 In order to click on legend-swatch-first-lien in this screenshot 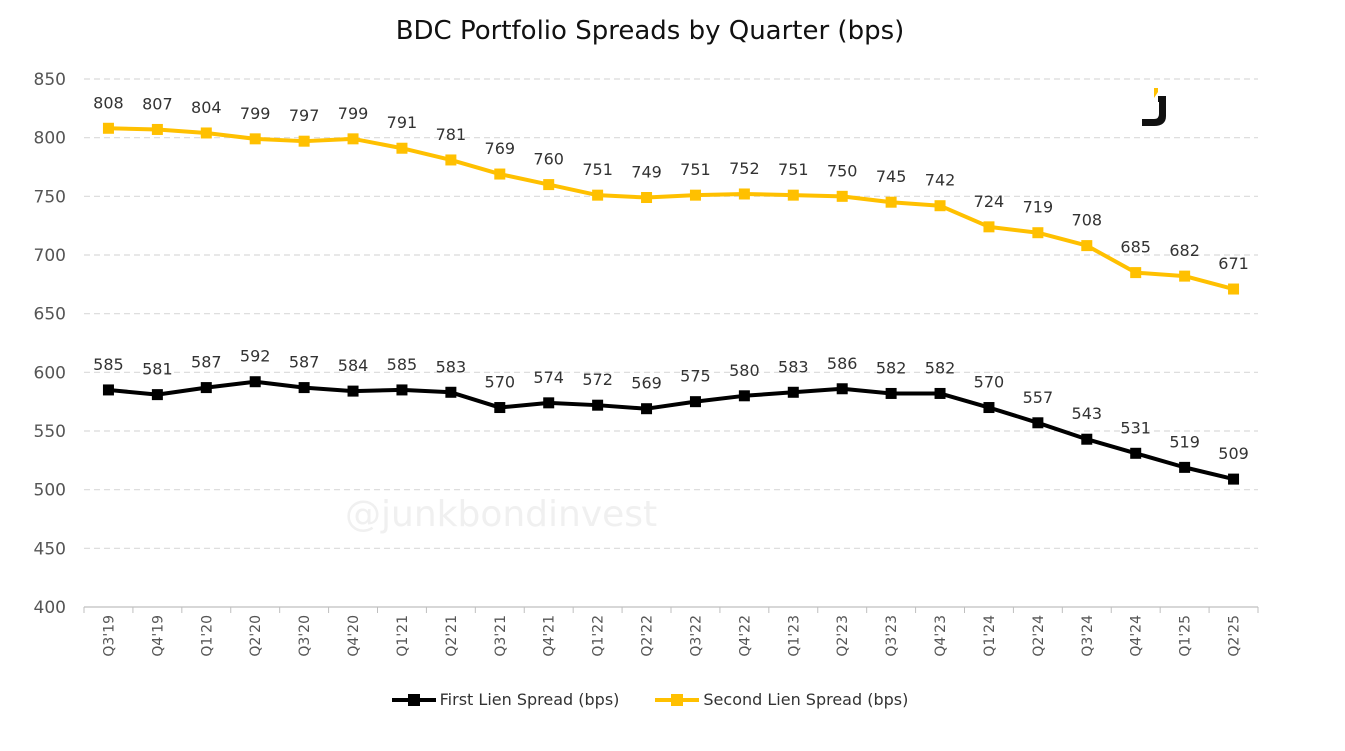, I will do `click(413, 700)`.